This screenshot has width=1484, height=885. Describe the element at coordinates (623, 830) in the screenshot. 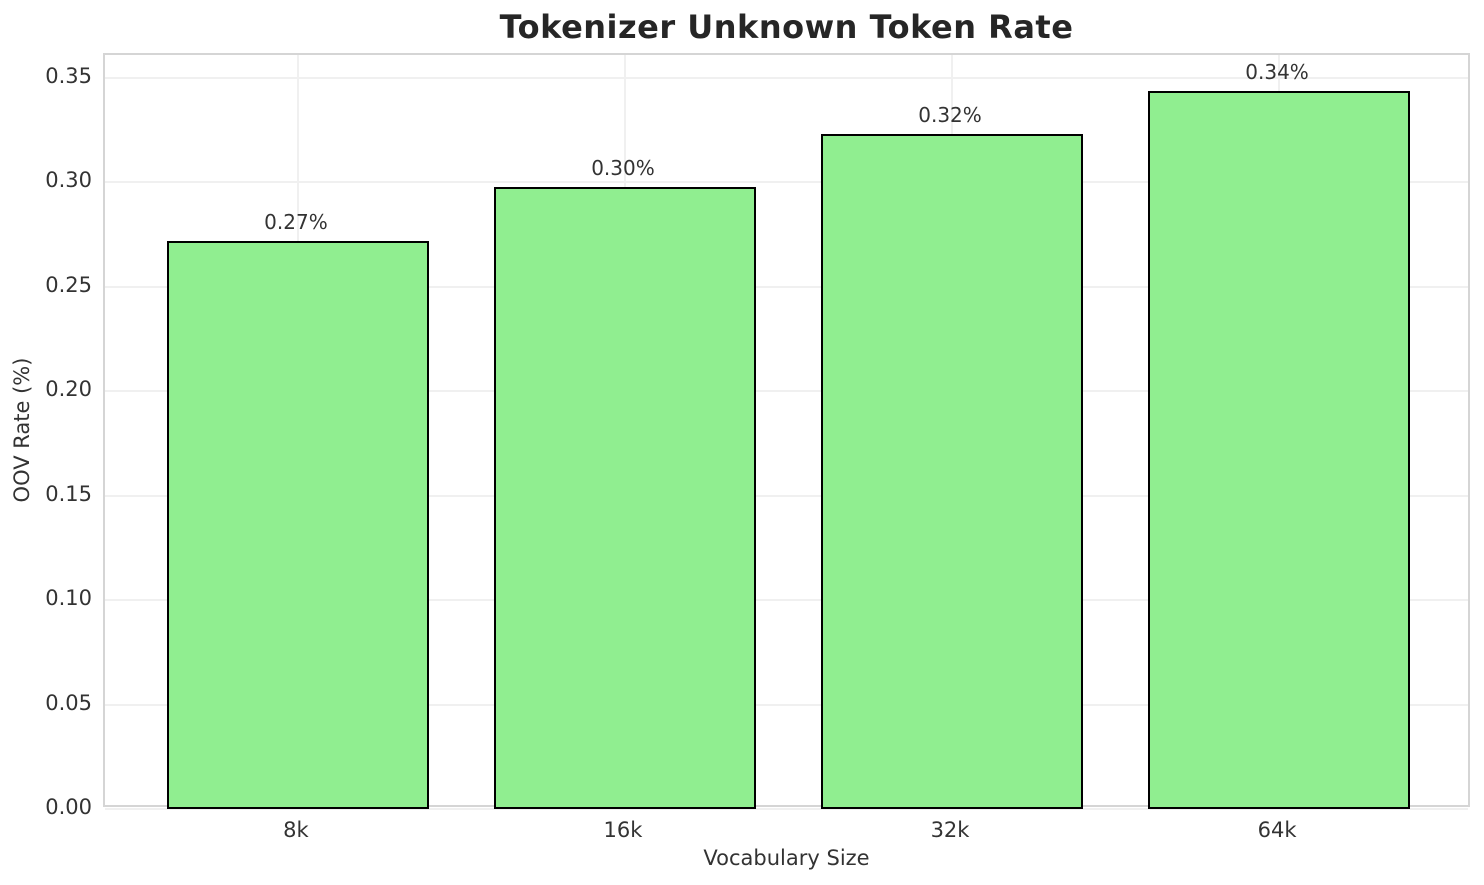

I see `x-tick-label: 16k` at that location.